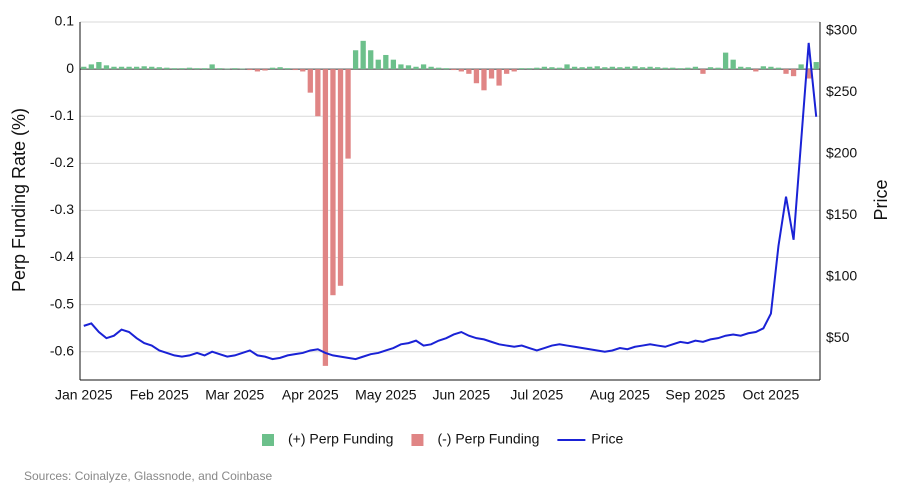  I want to click on y2-tick-label: $150, so click(841, 214).